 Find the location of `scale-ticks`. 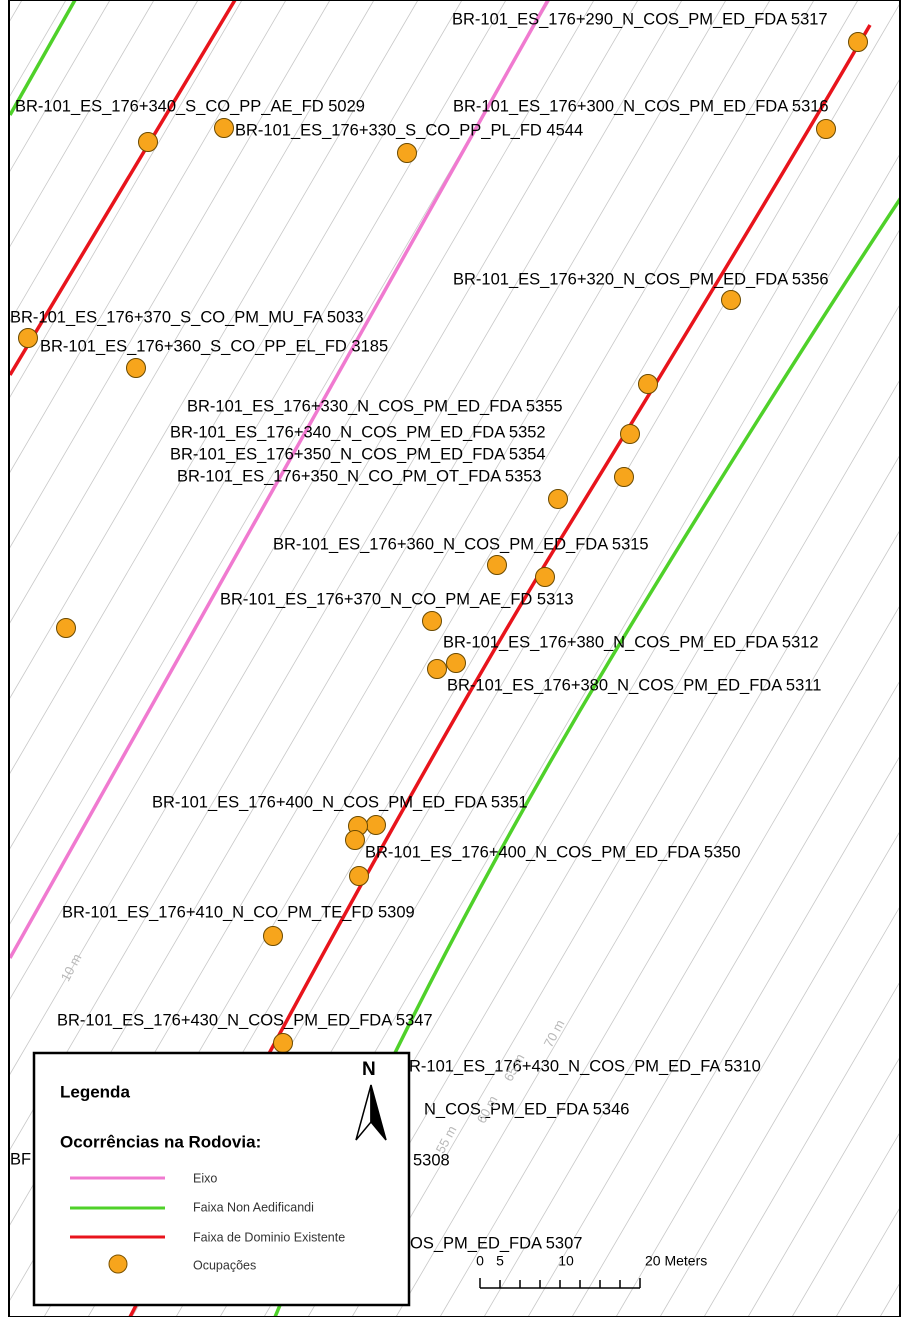

scale-ticks is located at coordinates (560, 1283).